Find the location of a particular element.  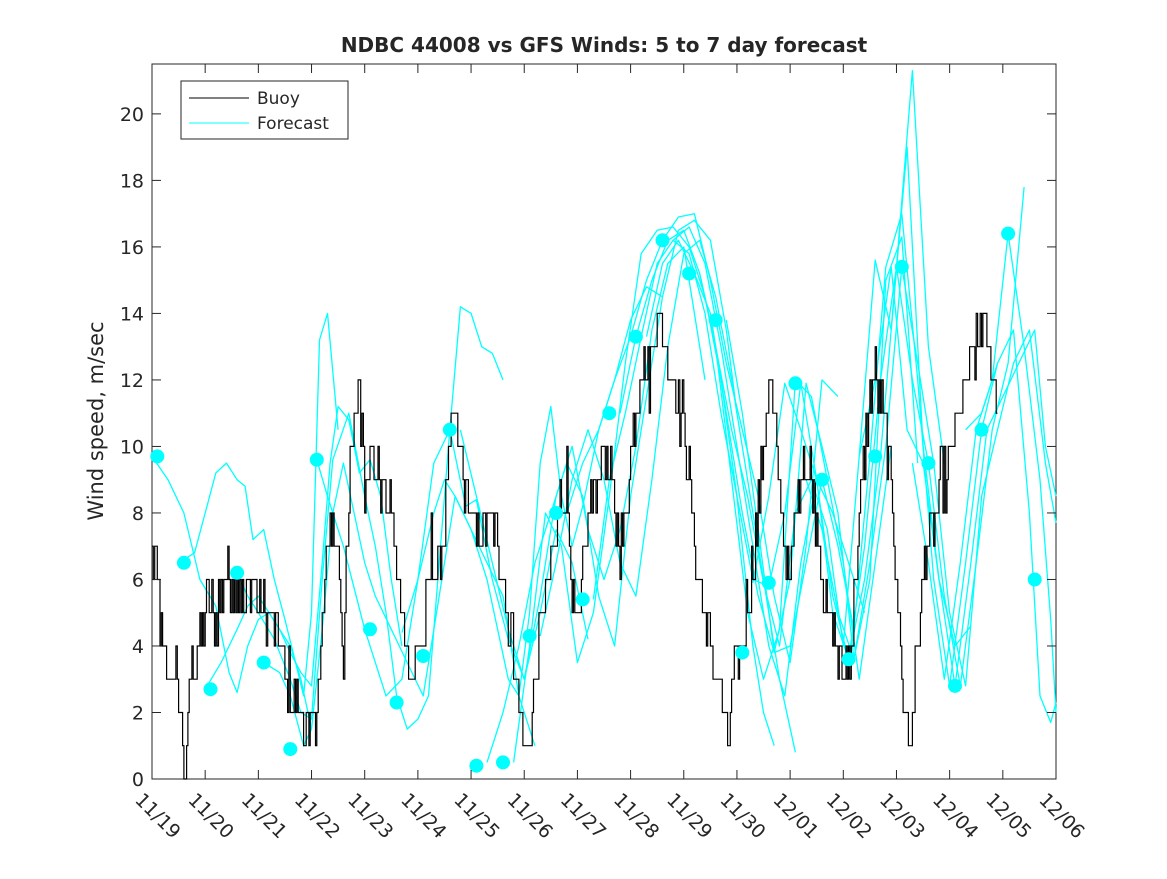

y-tick-label: 0 is located at coordinates (138, 780).